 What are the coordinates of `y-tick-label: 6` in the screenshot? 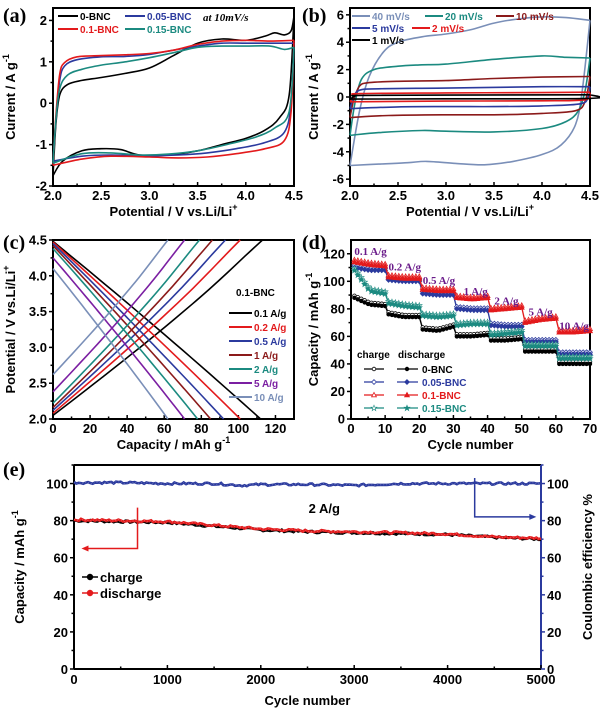 It's located at (340, 14).